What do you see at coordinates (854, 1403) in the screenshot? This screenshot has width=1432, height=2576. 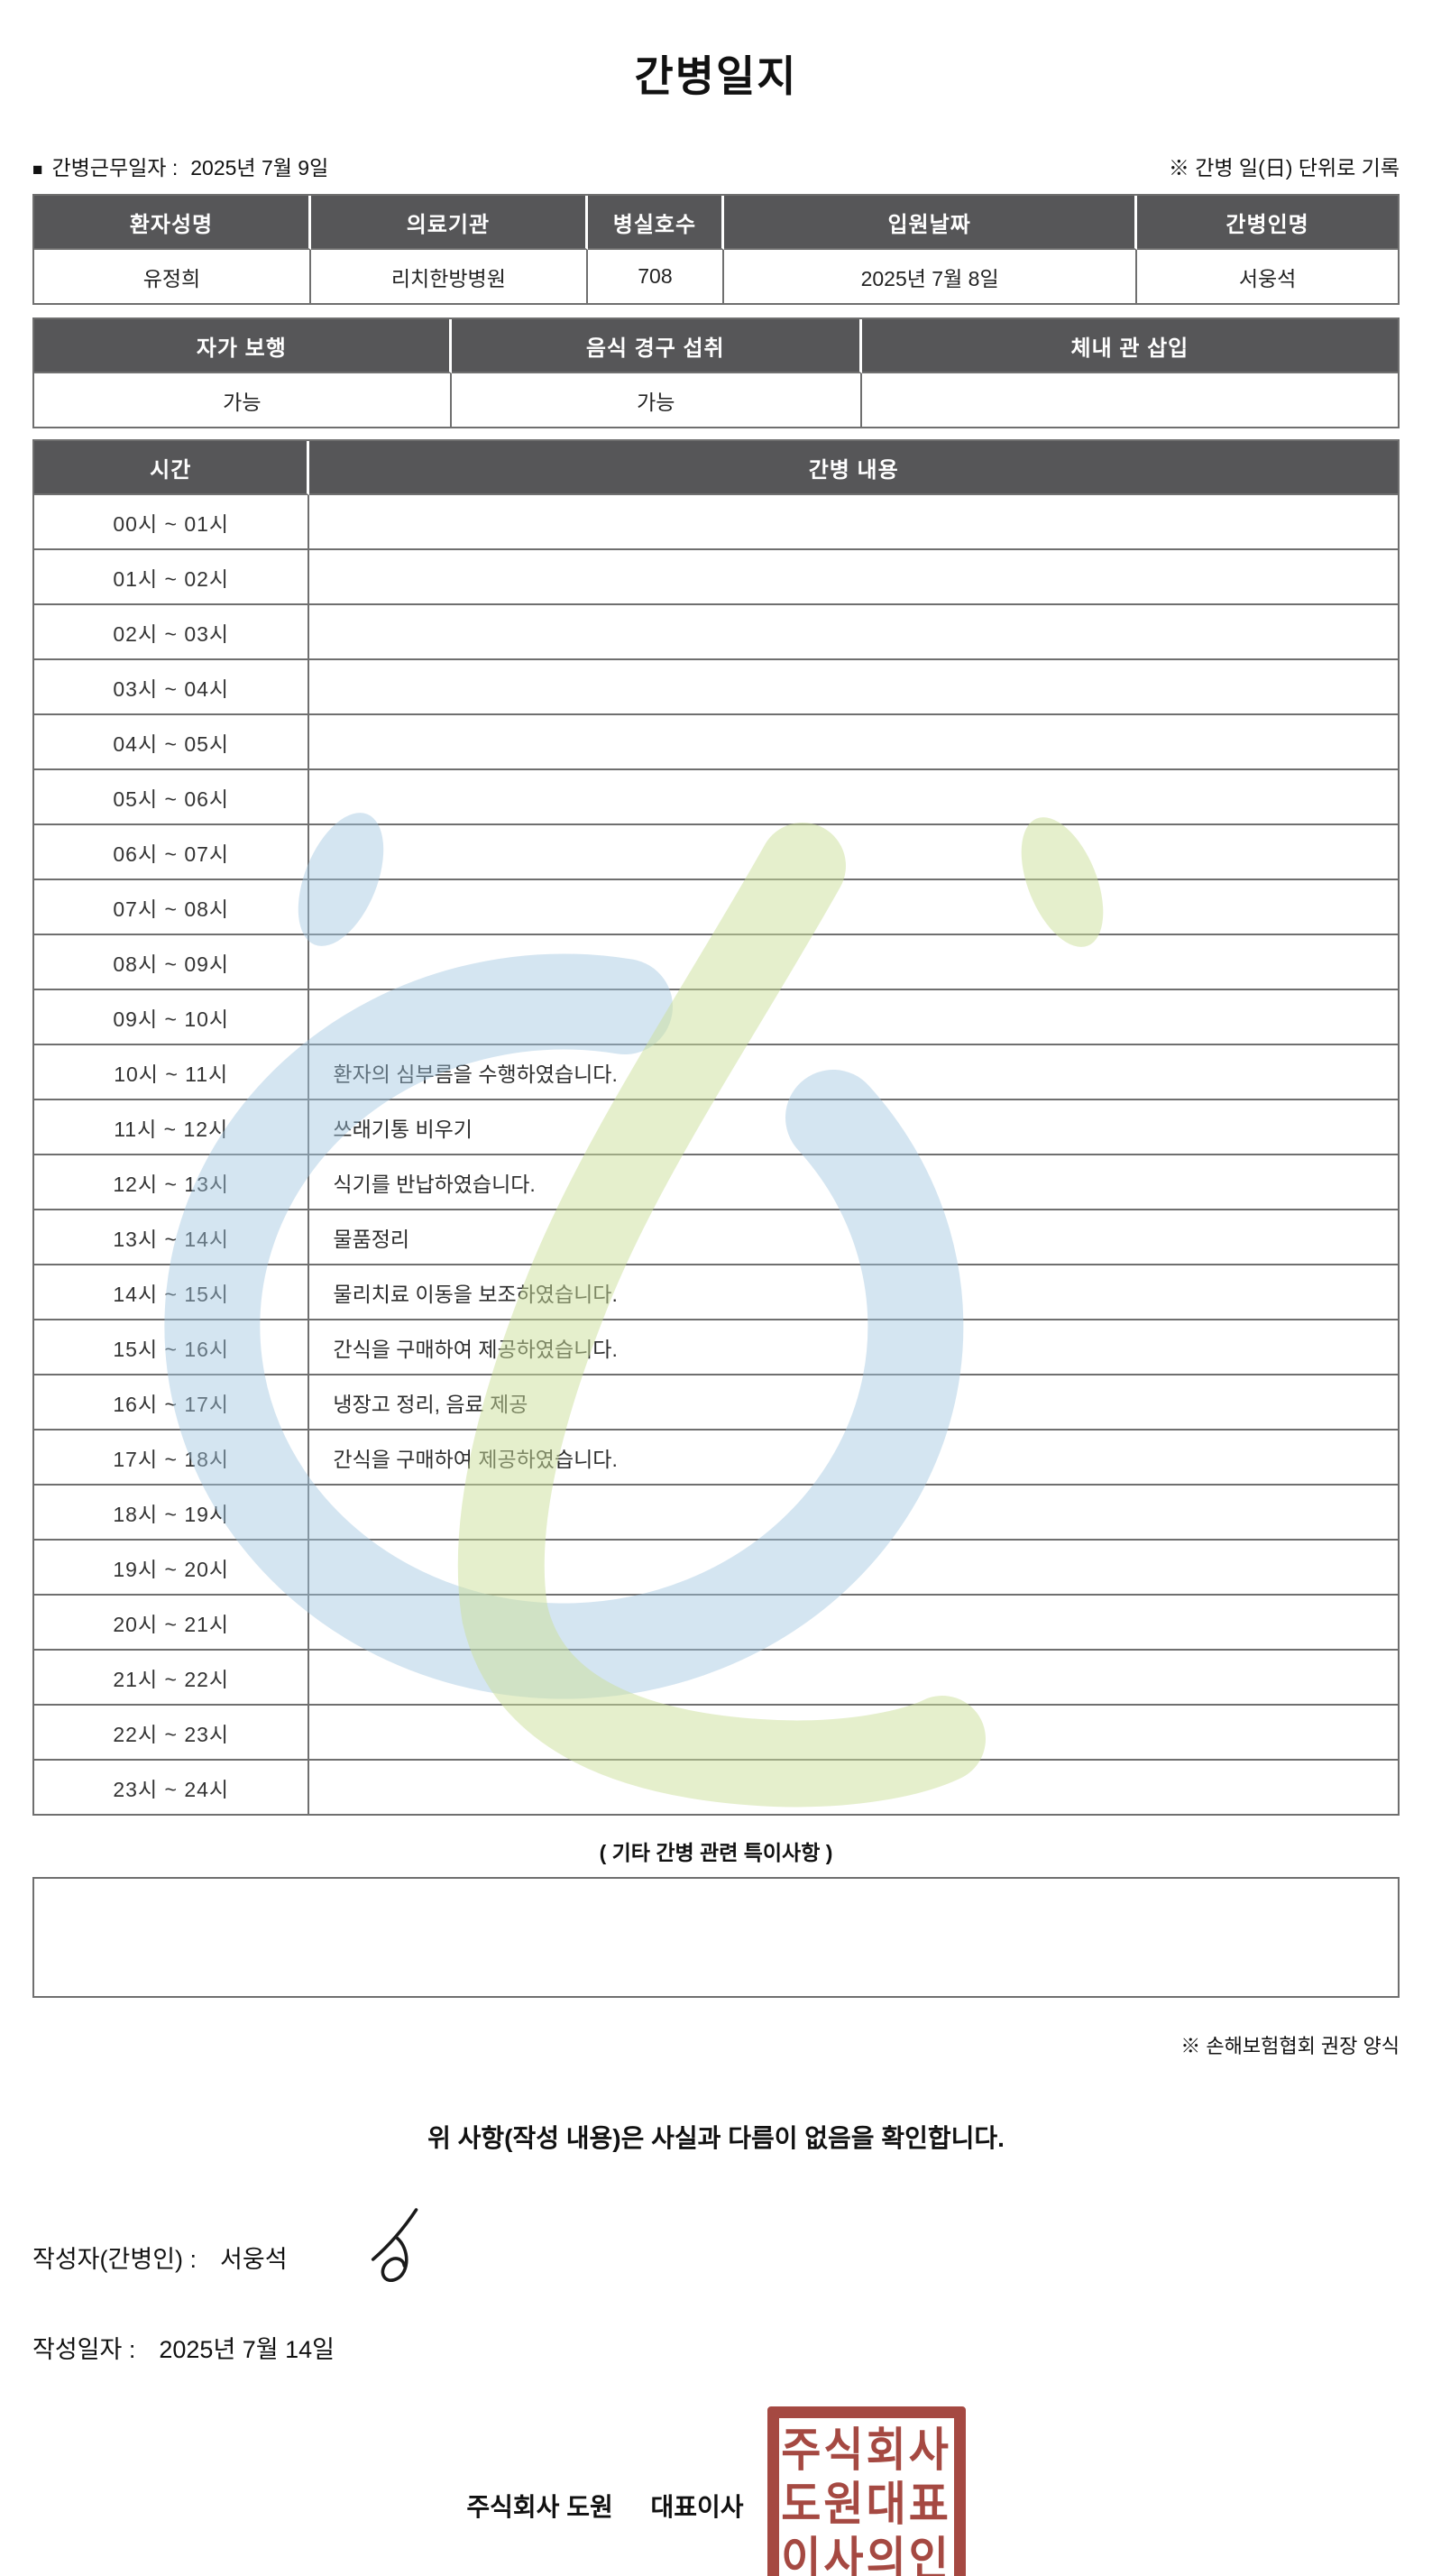 I see `care-content-cell: 냉장고 정리, 음료 제공` at bounding box center [854, 1403].